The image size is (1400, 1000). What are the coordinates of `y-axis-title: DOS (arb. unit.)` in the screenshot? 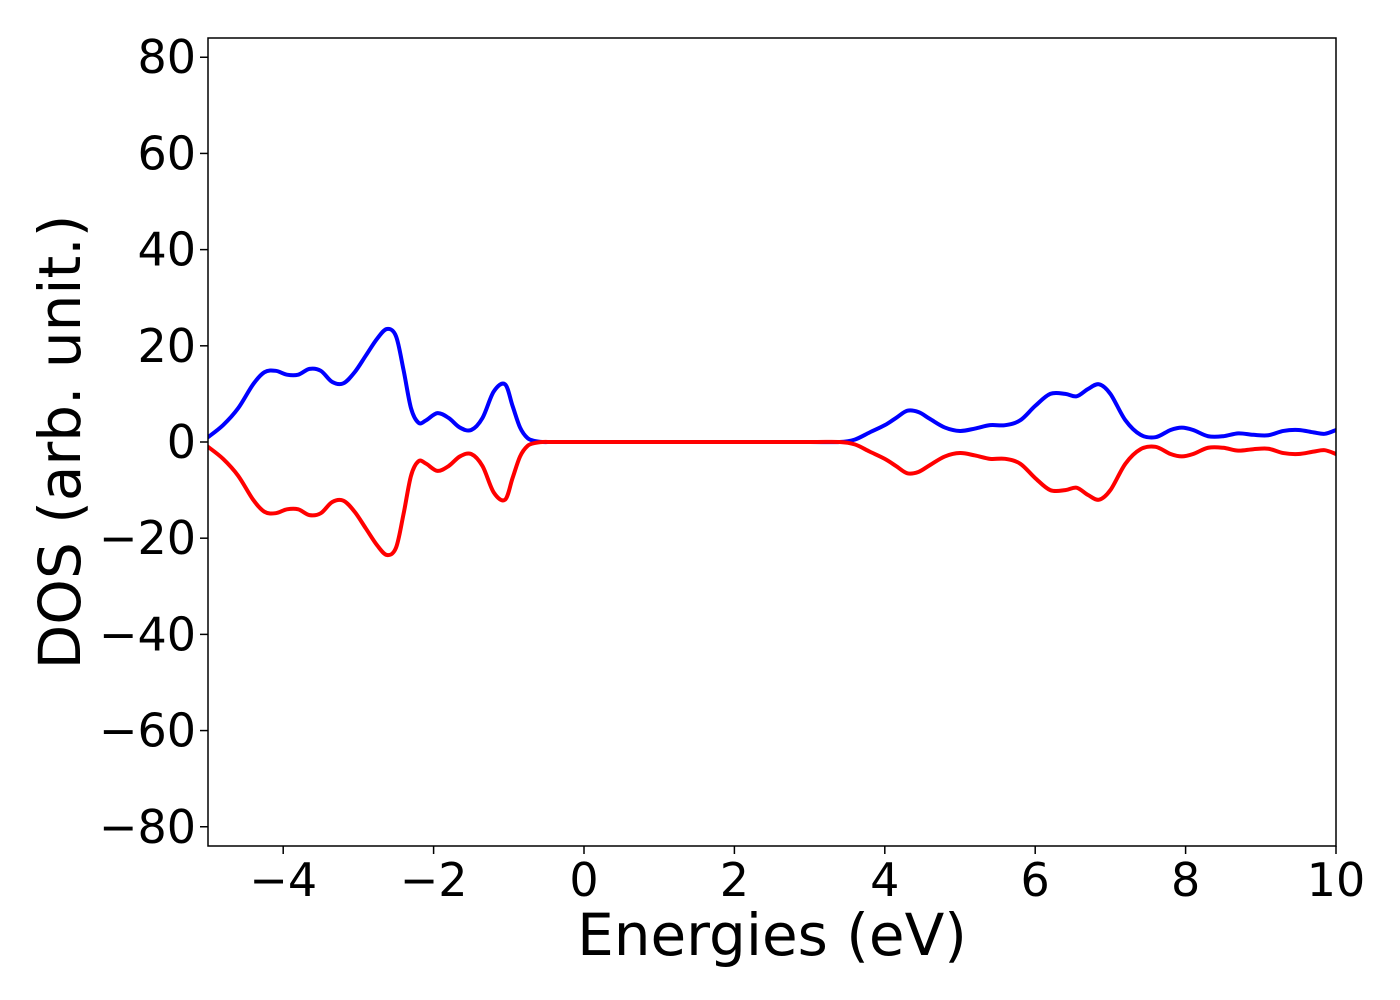 It's located at (60, 442).